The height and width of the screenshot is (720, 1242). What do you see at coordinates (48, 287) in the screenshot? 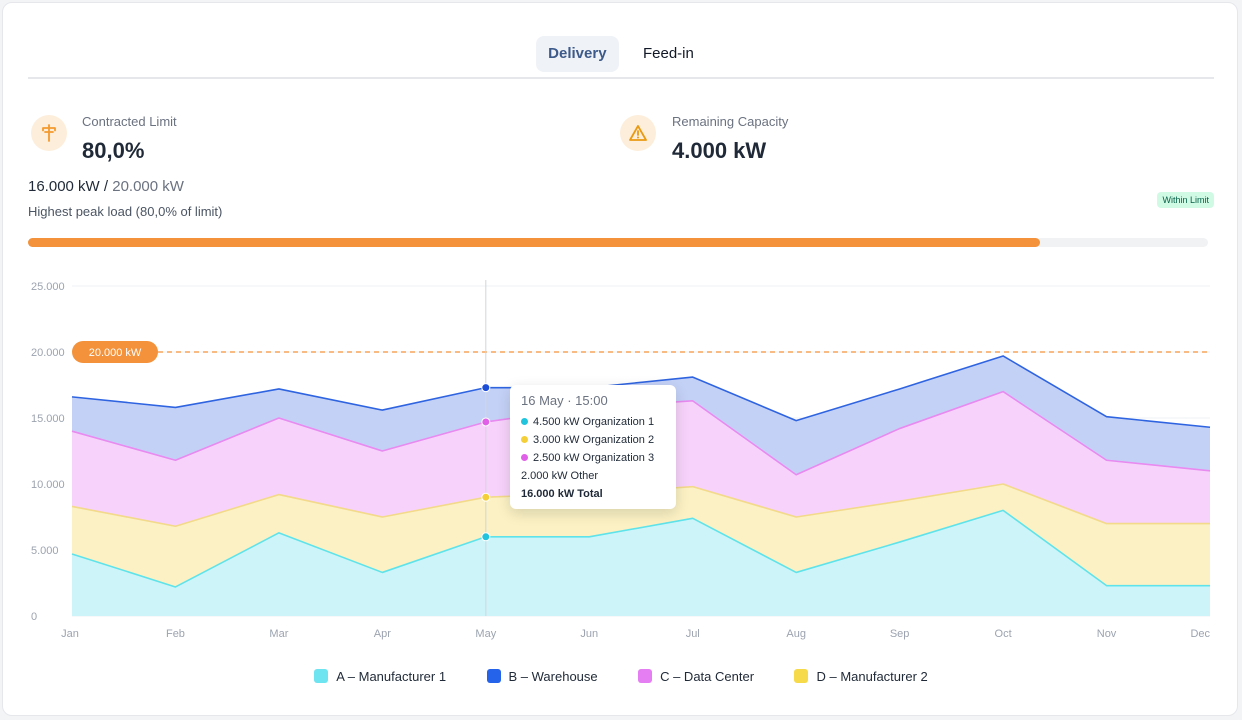
I see `y-tick-label: 25.000` at bounding box center [48, 287].